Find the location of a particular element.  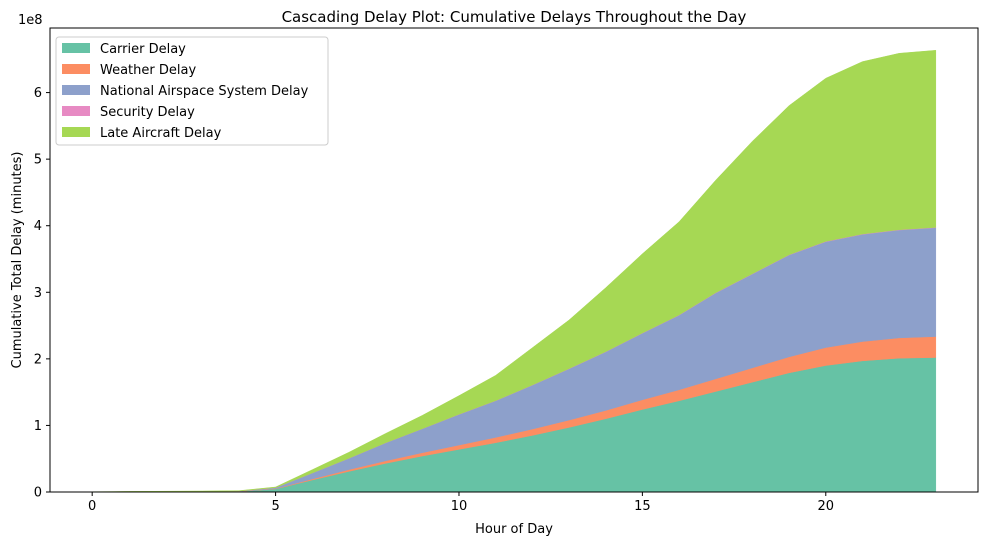

y-tick-label: 6 is located at coordinates (38, 93).